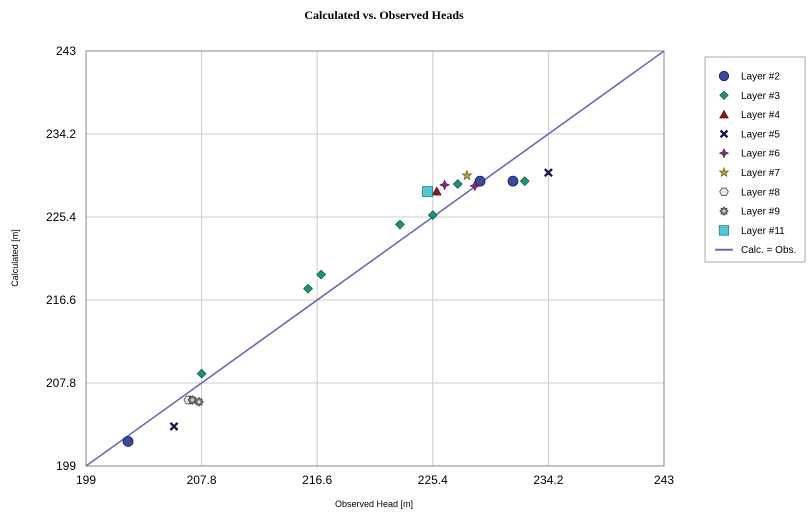  What do you see at coordinates (760, 173) in the screenshot?
I see `legend-entry-label: Layer #7` at bounding box center [760, 173].